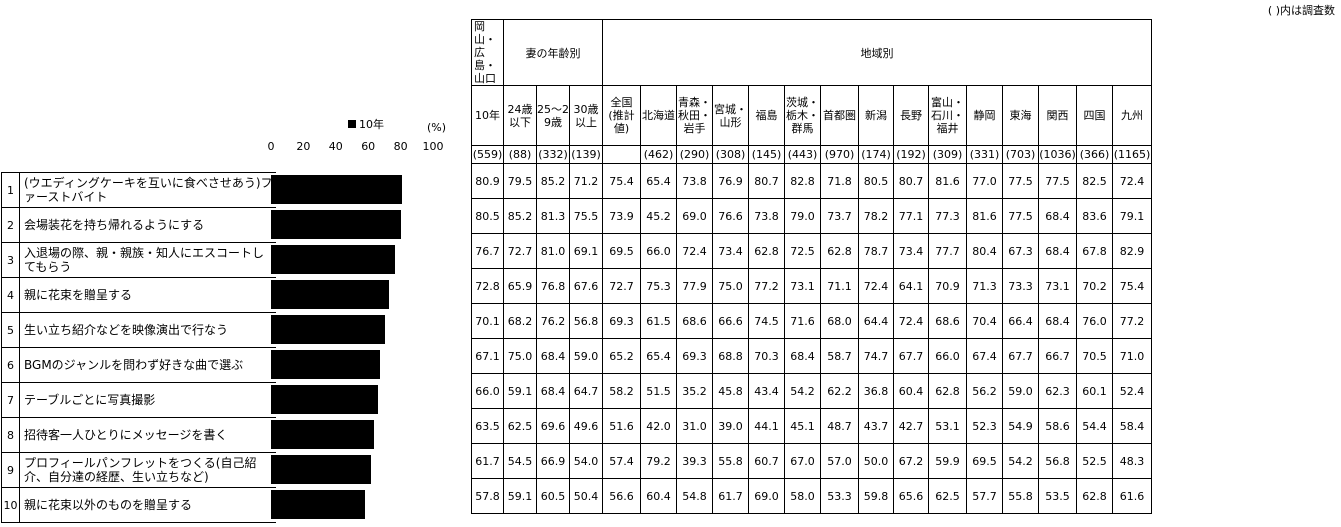 The width and height of the screenshot is (1341, 527). What do you see at coordinates (947, 286) in the screenshot?
I see `table-cell: 70.9` at bounding box center [947, 286].